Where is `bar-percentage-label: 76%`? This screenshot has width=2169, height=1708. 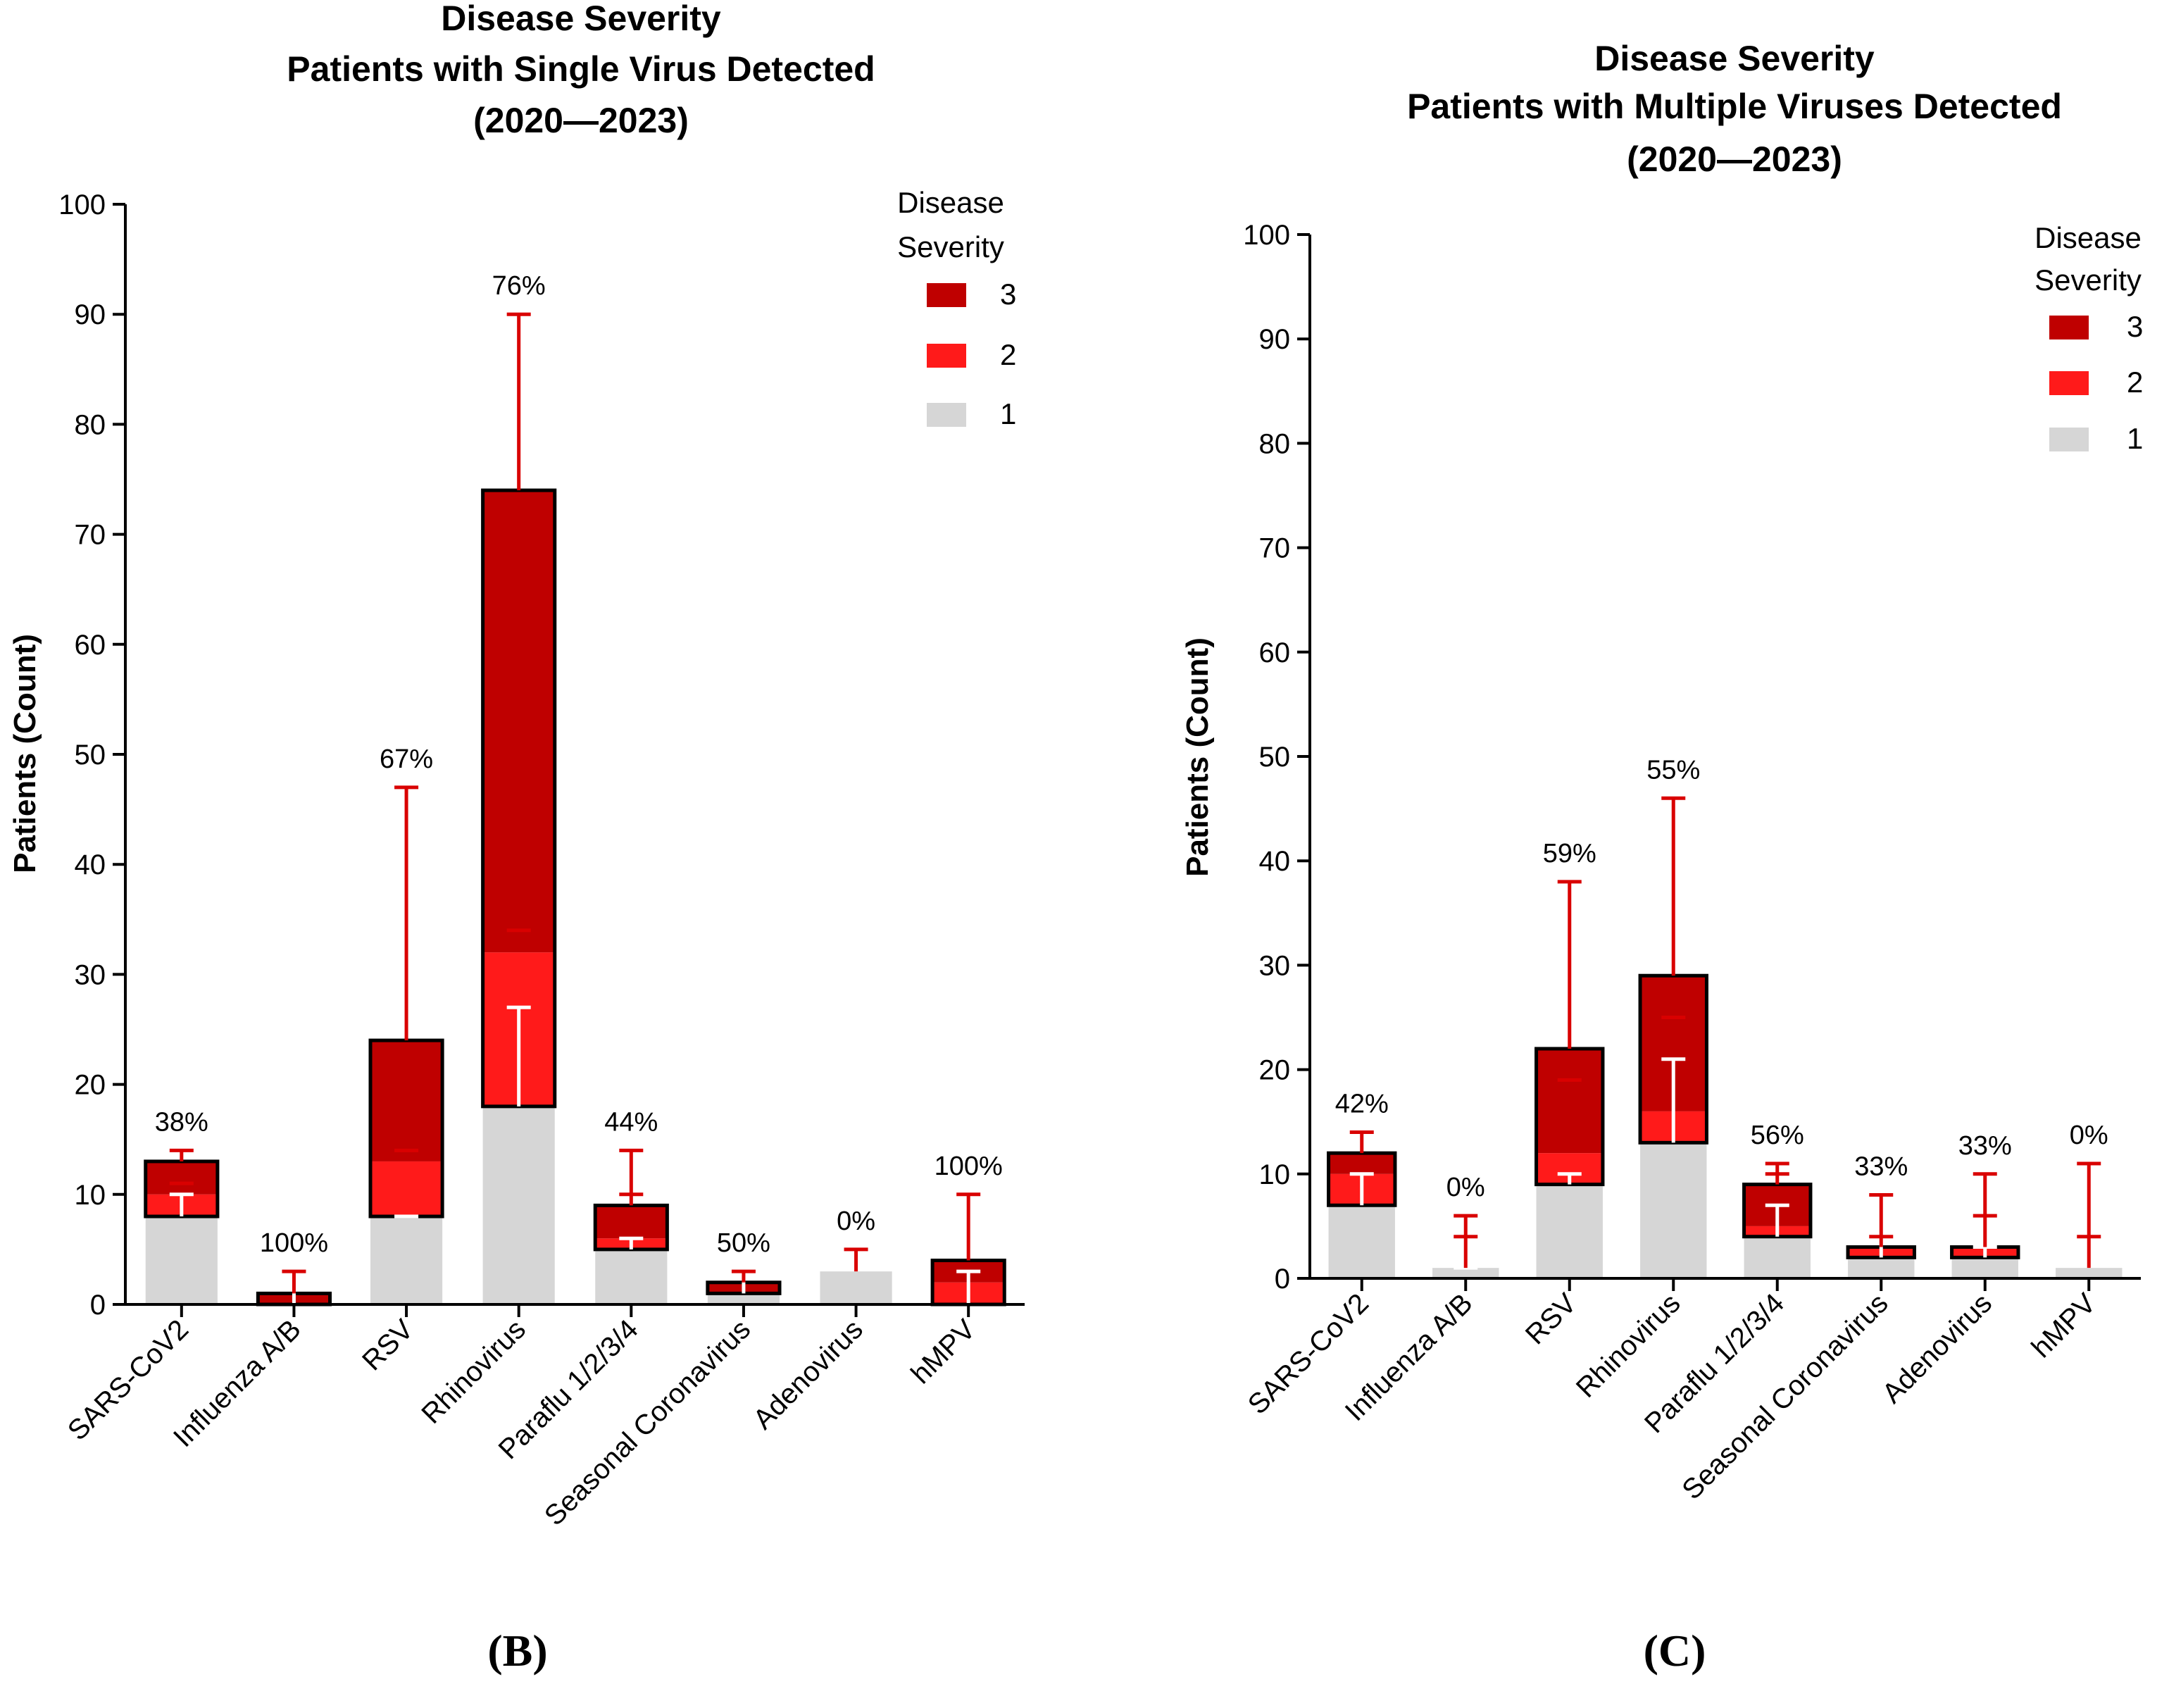 bar-percentage-label: 76% is located at coordinates (519, 286).